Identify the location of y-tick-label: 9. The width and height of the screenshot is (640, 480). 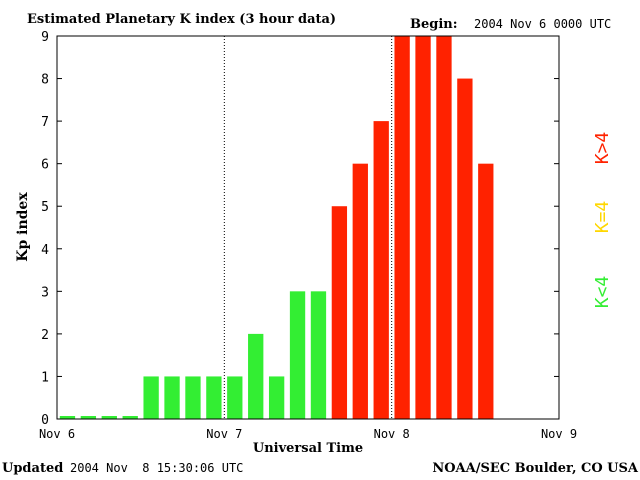
(45, 37).